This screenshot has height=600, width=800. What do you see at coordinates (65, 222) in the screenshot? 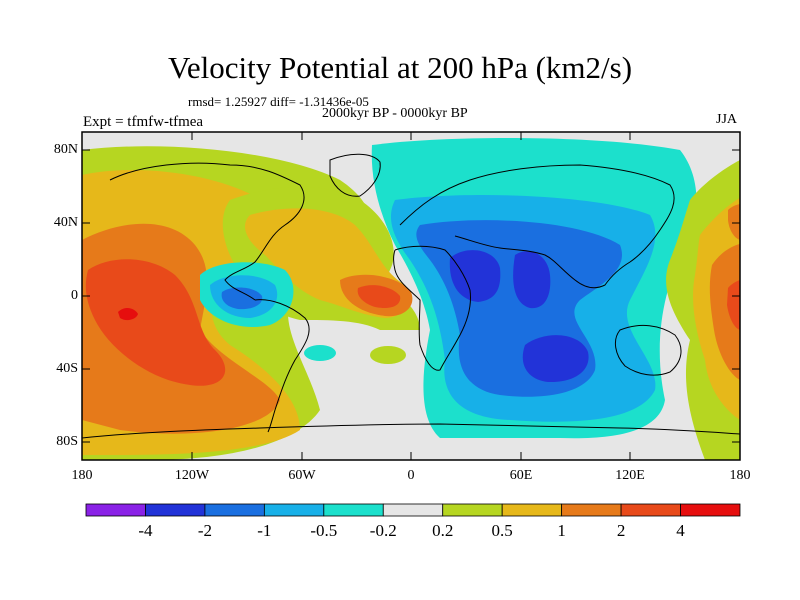
I see `lat-label-40n: 40N` at bounding box center [65, 222].